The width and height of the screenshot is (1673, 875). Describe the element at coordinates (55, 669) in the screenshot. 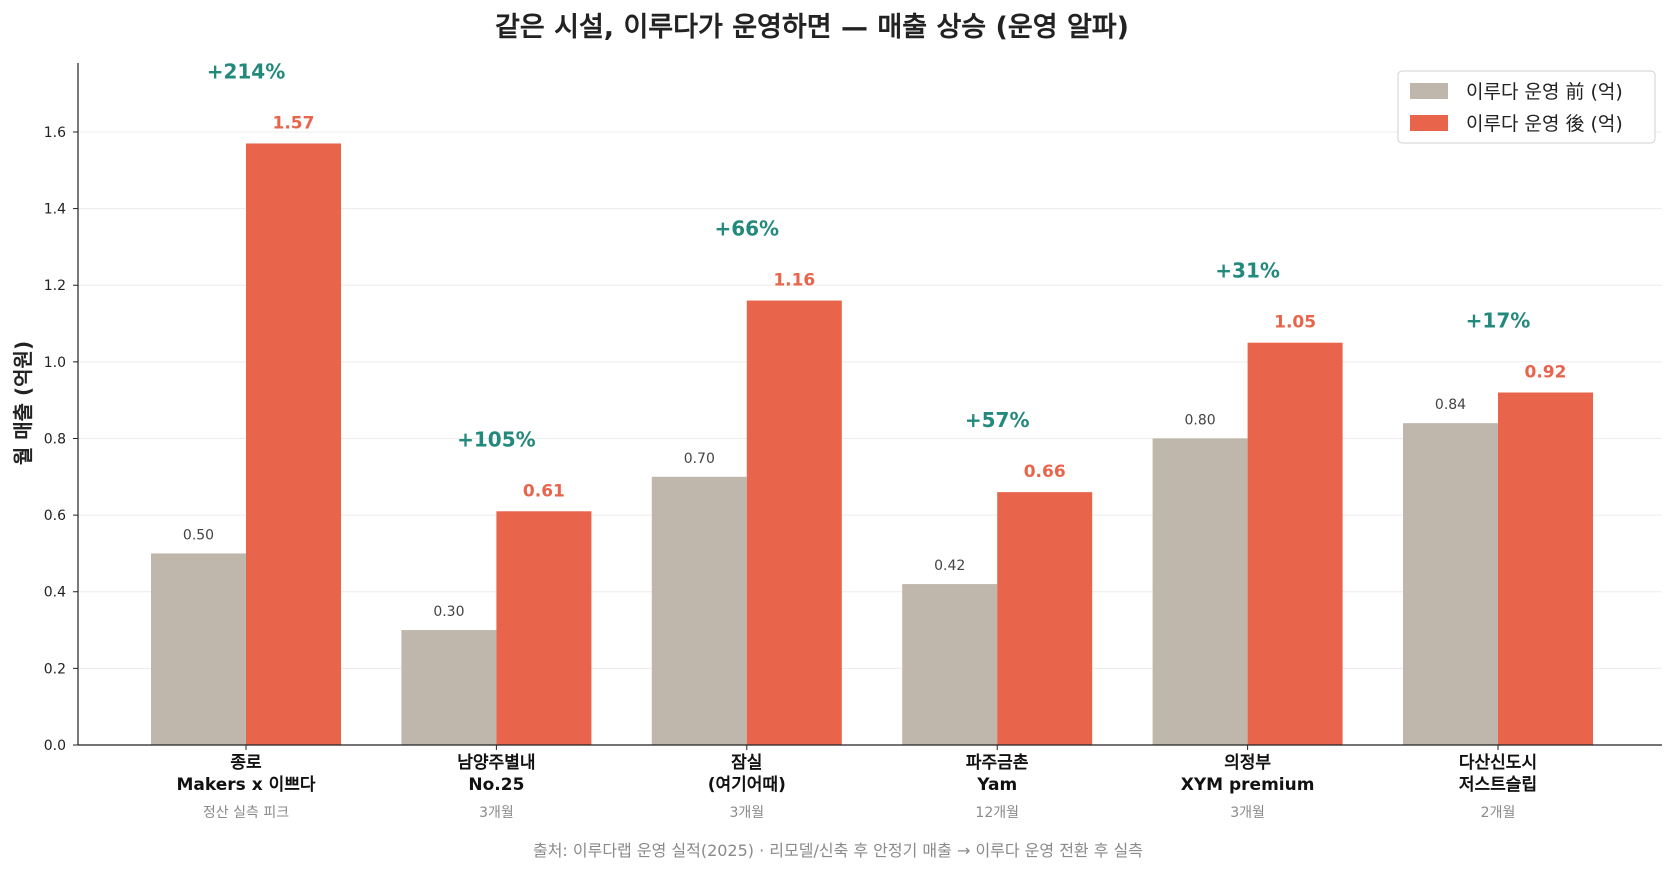

I see `y-tick-label: 0.2` at that location.